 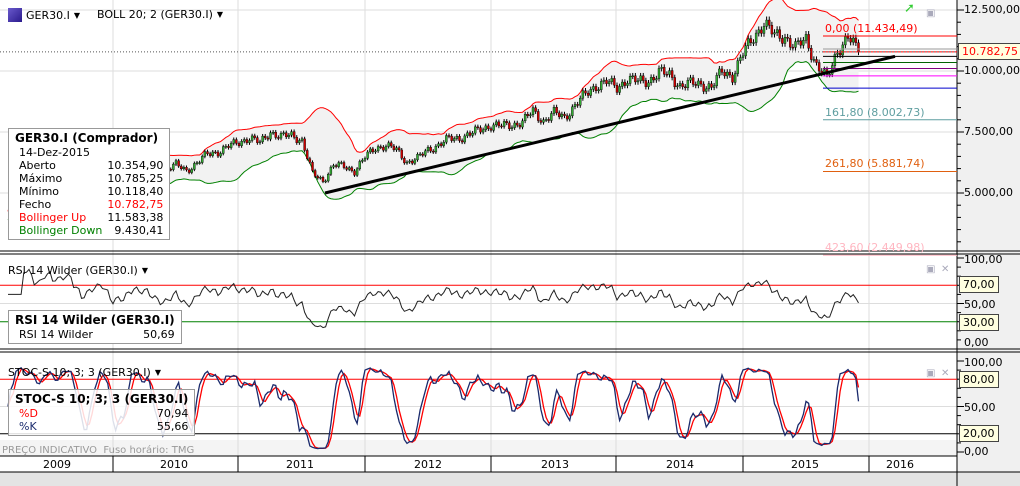 What do you see at coordinates (79, 372) in the screenshot?
I see `stoc-title: STOC-S 10; 3; 3 (GER30.I)` at bounding box center [79, 372].